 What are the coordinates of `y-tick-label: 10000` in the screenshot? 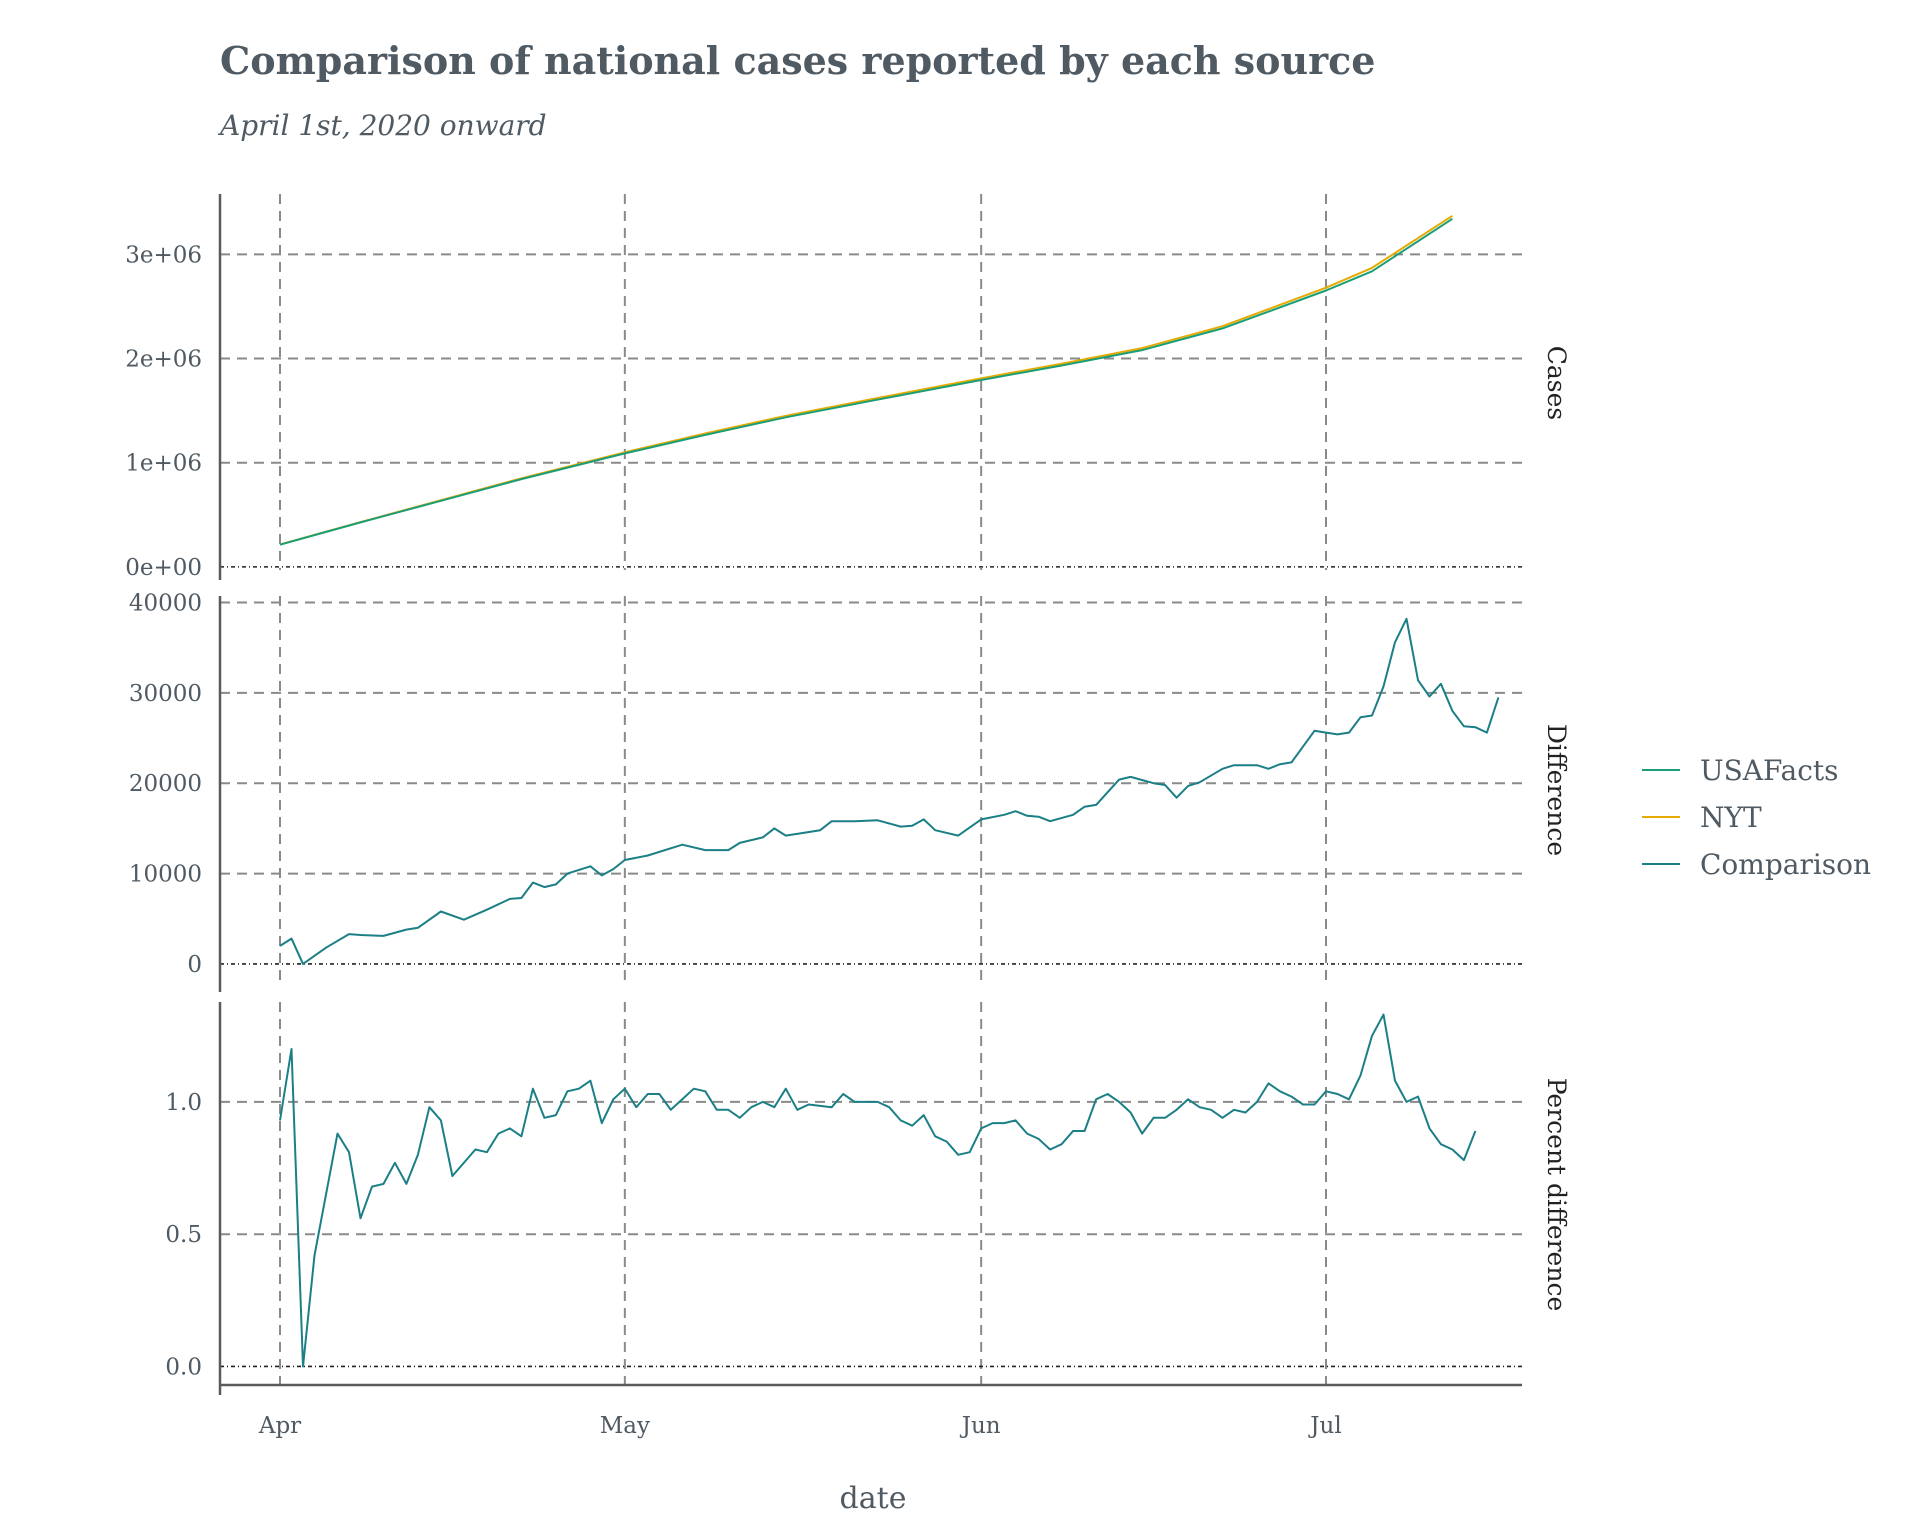 It's located at (165, 875).